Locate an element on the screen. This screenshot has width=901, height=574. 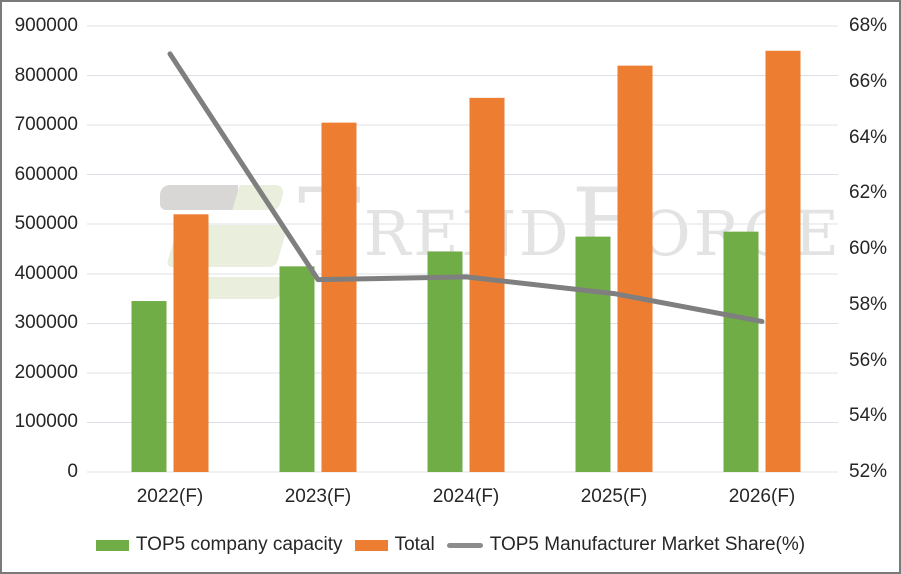
bar-top5-capacity-2023(F) is located at coordinates (297, 369).